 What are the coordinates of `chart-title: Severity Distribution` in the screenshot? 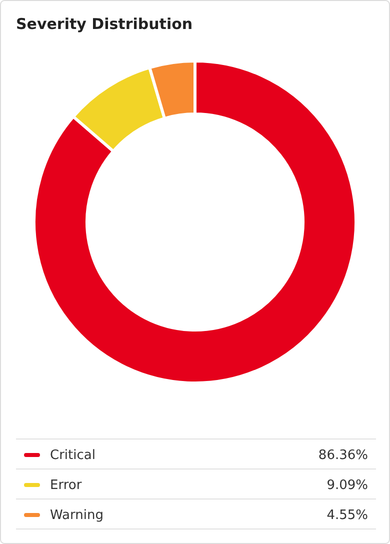 It's located at (104, 24).